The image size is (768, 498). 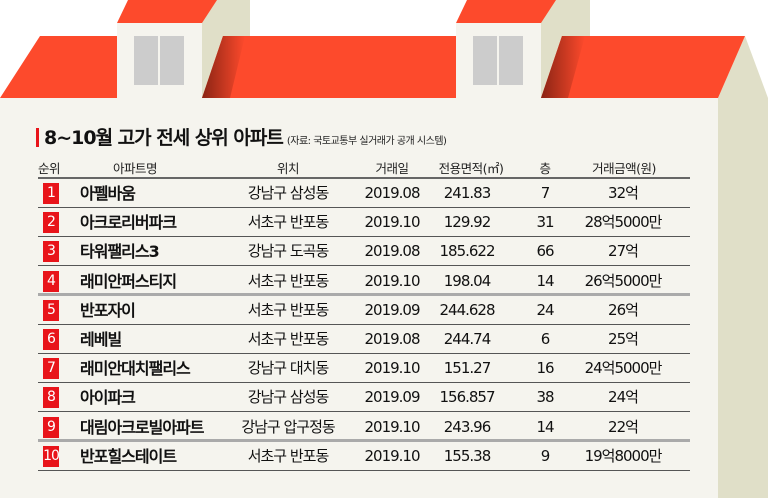 I want to click on table-row: 4 래미안퍼스티지 서초구 반포동 2019.10 198.04 14 26억5000만, so click(x=364, y=281).